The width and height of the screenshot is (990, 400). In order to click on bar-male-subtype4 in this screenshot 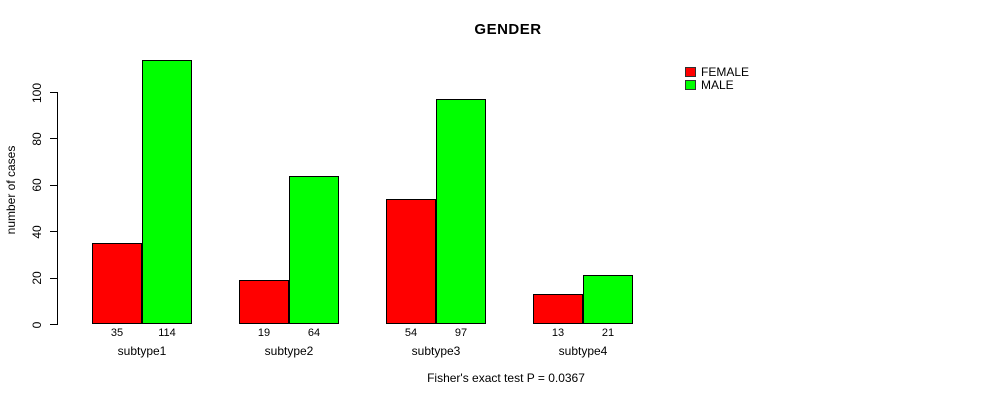, I will do `click(608, 299)`.